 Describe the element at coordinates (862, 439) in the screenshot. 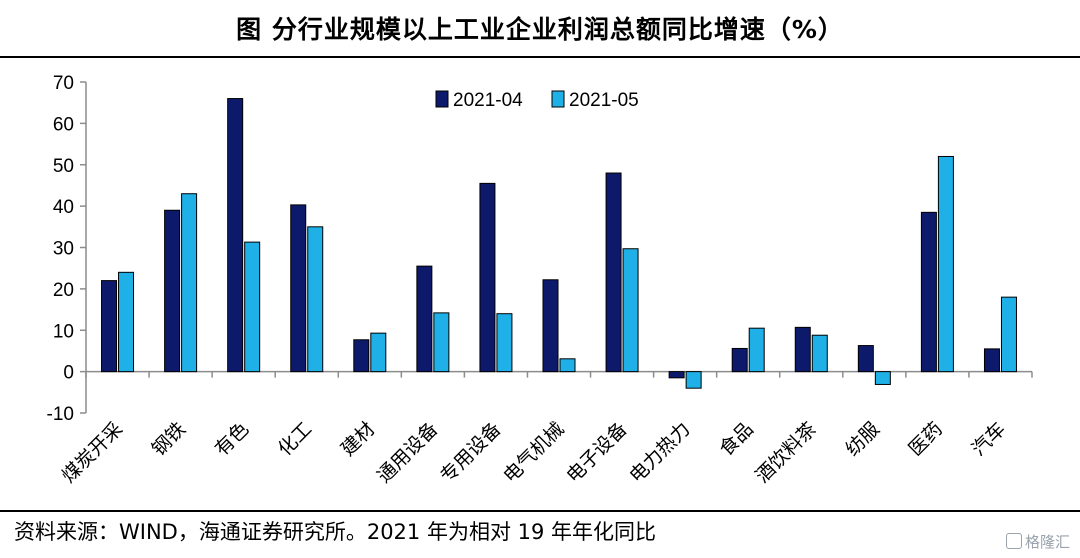

I see `x-category-label: 纺服` at that location.